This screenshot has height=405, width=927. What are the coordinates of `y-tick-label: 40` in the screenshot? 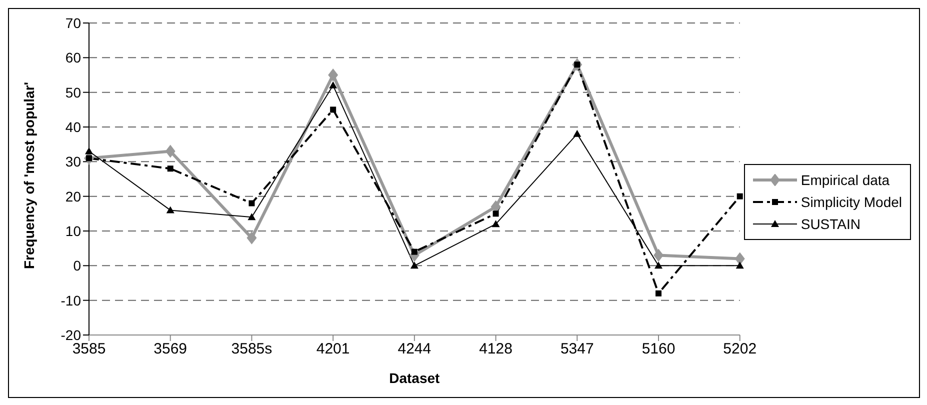 It's located at (73, 126).